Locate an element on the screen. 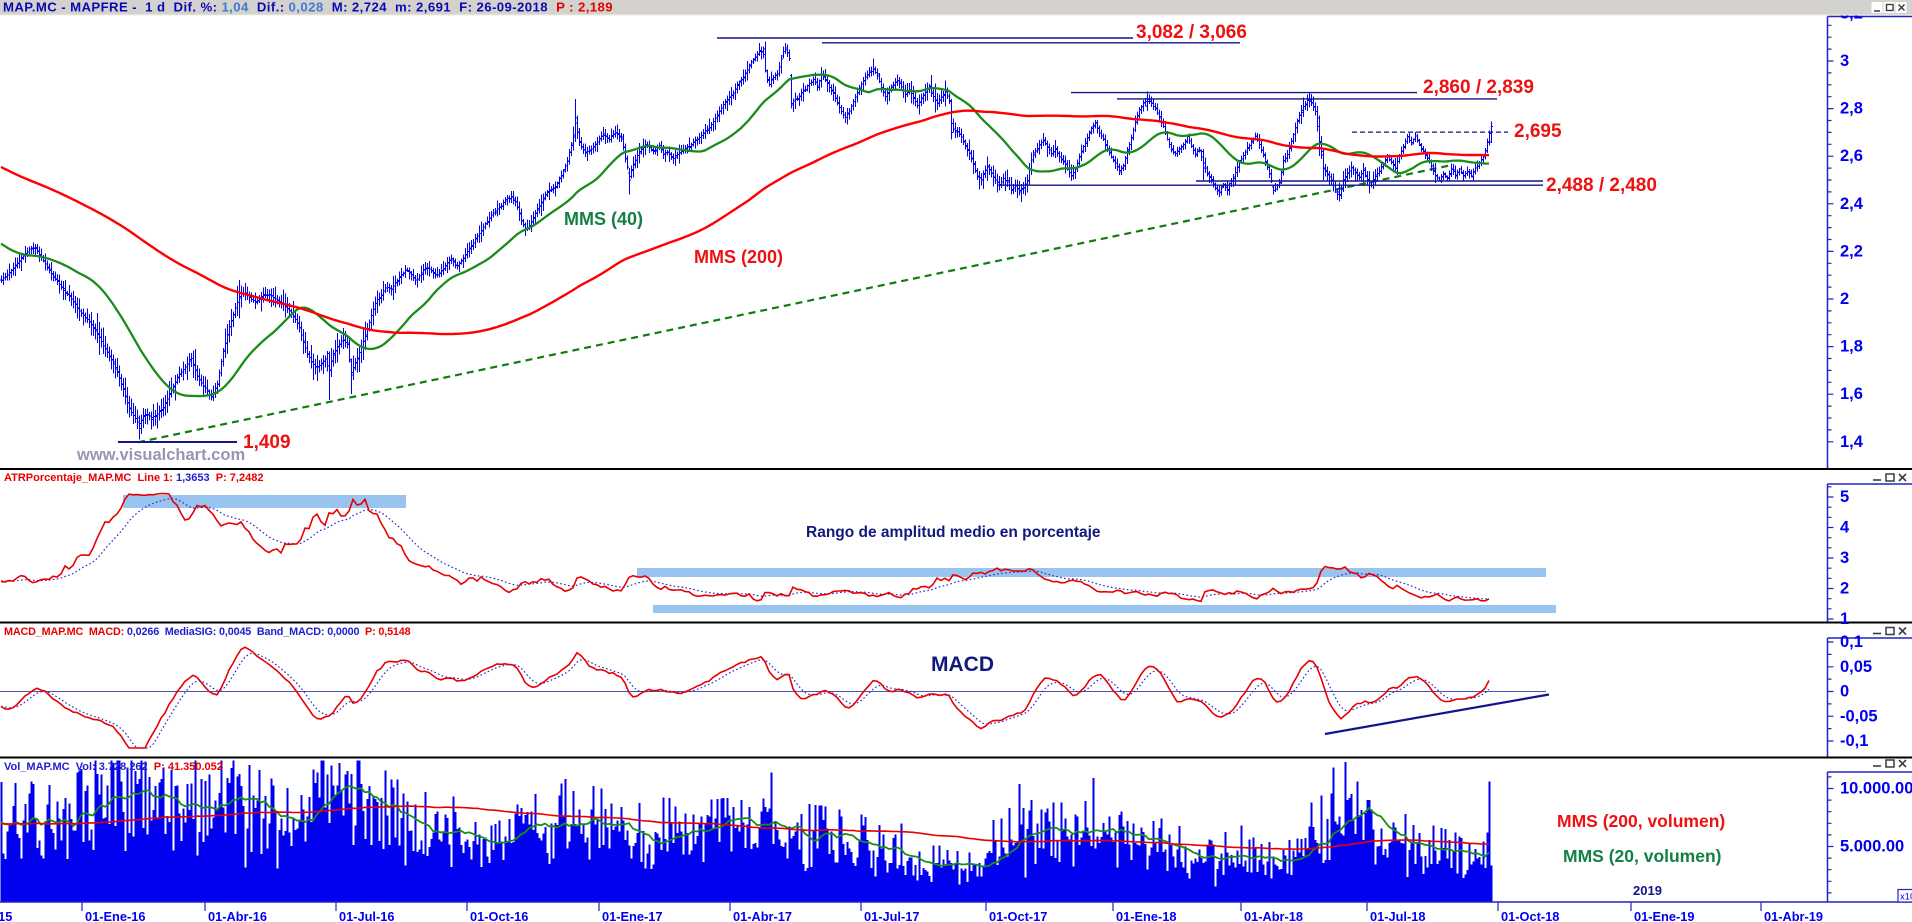  svg-text:Rango de amplitud medio en por: Rango de amplitud medio en porcentaje is located at coordinates (953, 532).